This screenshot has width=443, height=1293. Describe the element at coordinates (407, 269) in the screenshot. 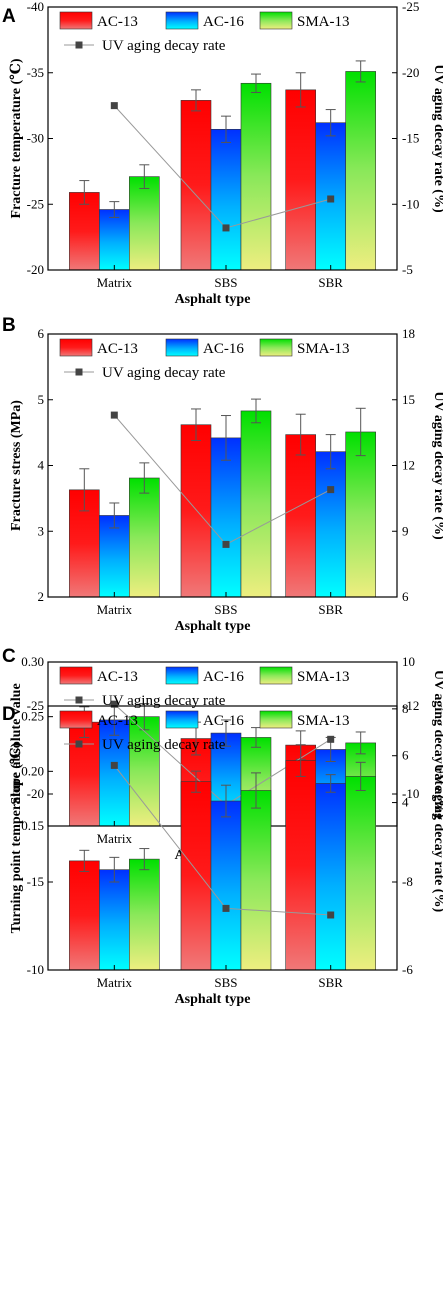

I see `y2-tick-label: -5` at that location.